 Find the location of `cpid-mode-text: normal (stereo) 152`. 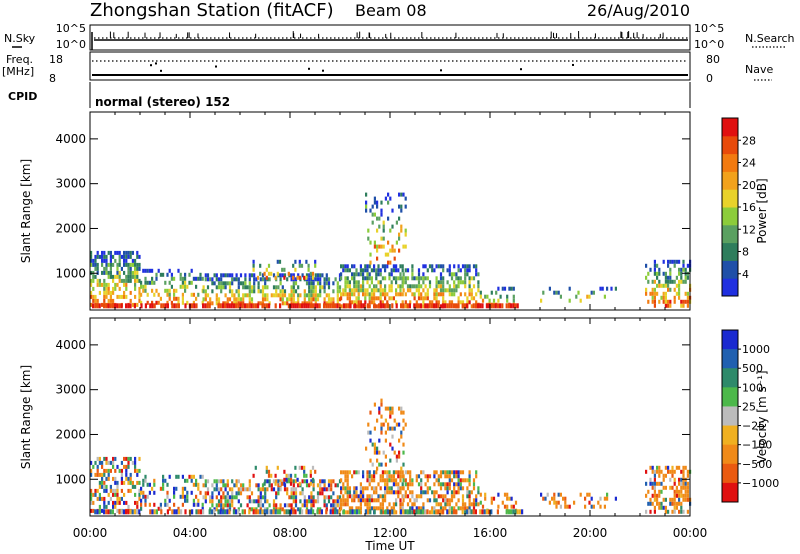

cpid-mode-text: normal (stereo) 152 is located at coordinates (162, 102).